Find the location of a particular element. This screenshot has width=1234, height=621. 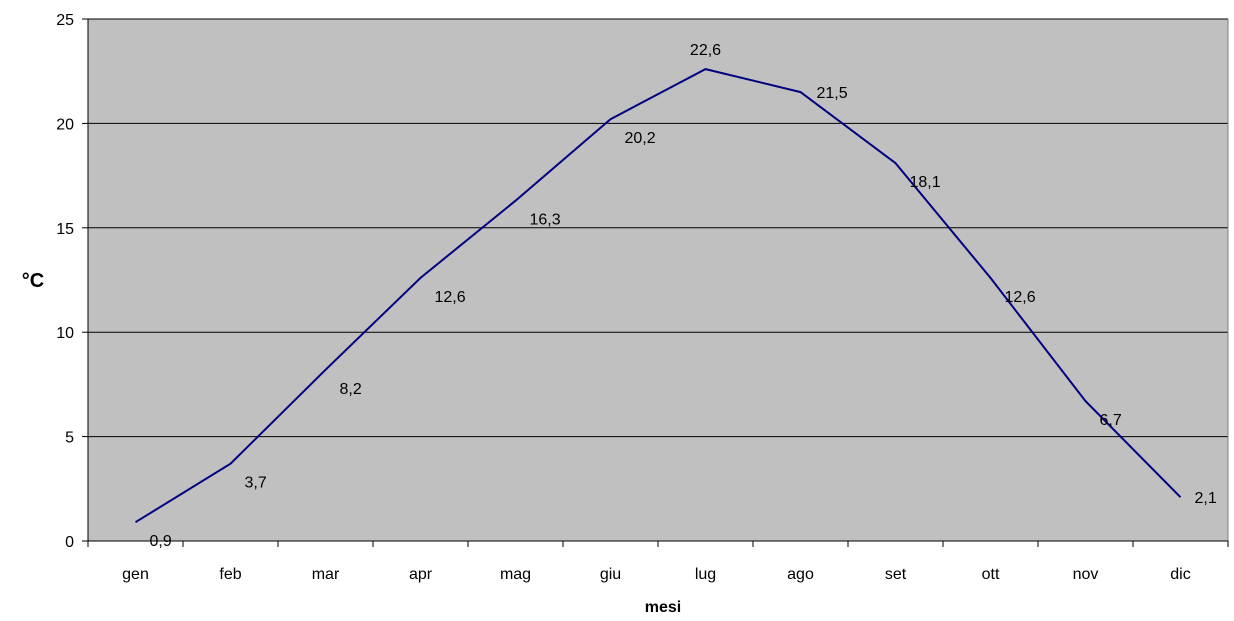

y-tick-label: 0 is located at coordinates (69, 542).